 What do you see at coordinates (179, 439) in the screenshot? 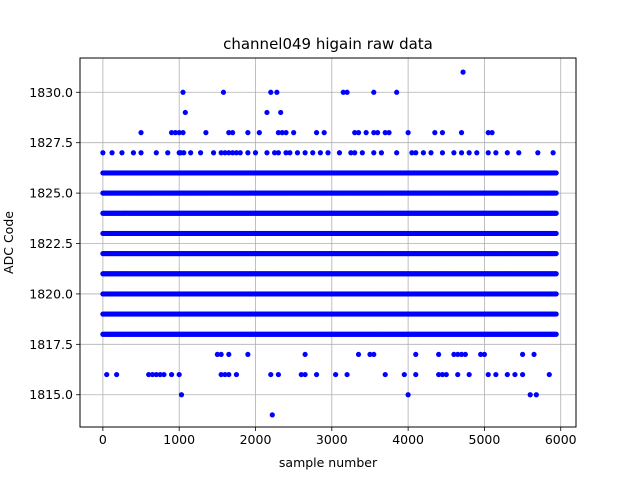
I see `x-tick-label: 1000` at bounding box center [179, 439].